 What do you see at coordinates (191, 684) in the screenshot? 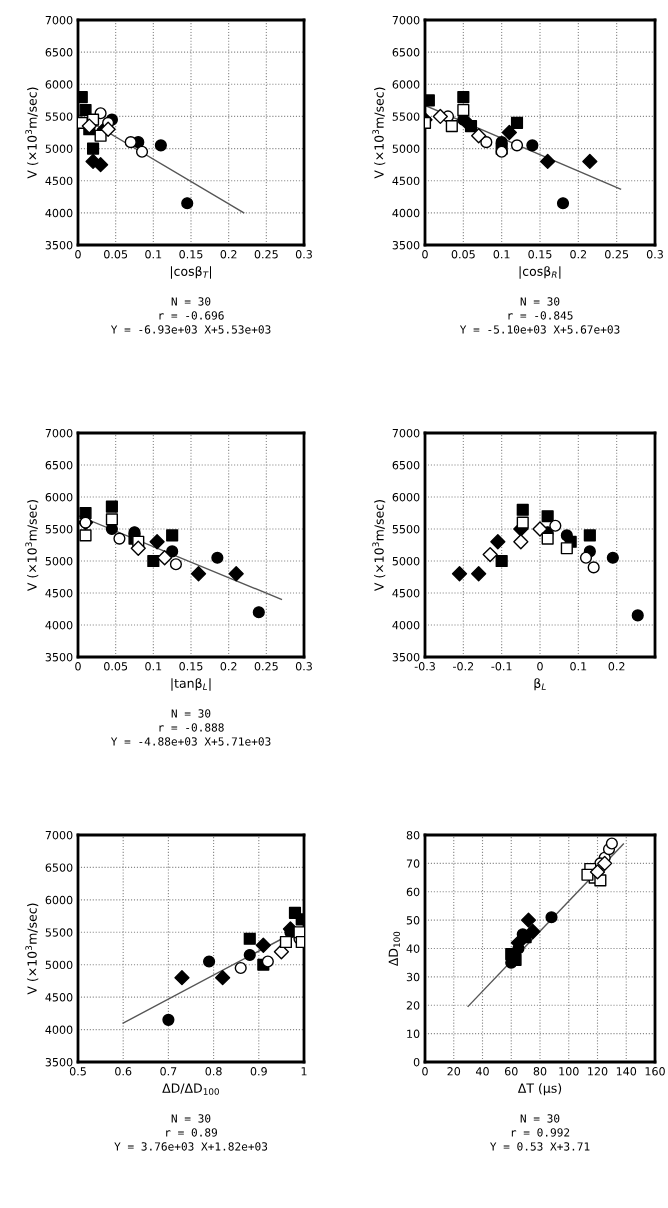
I see `x-axis-title: |tanβ$_{L}$|` at bounding box center [191, 684].